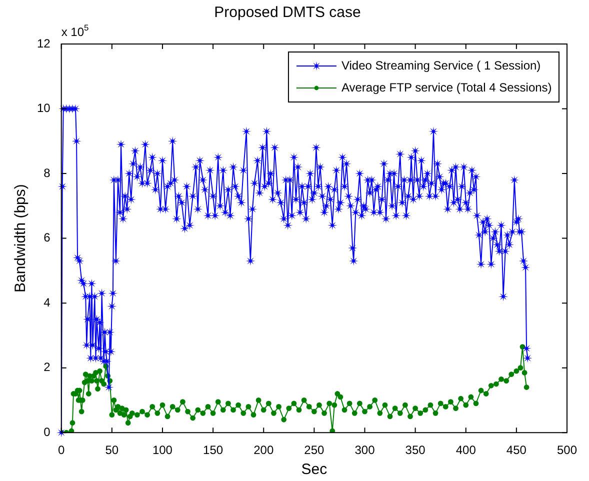 This screenshot has width=589, height=481. I want to click on x-tick-label: 150, so click(213, 450).